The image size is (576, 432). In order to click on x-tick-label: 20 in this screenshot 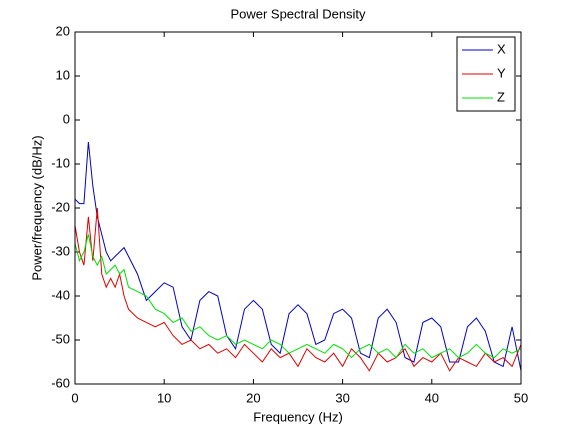, I will do `click(253, 397)`.